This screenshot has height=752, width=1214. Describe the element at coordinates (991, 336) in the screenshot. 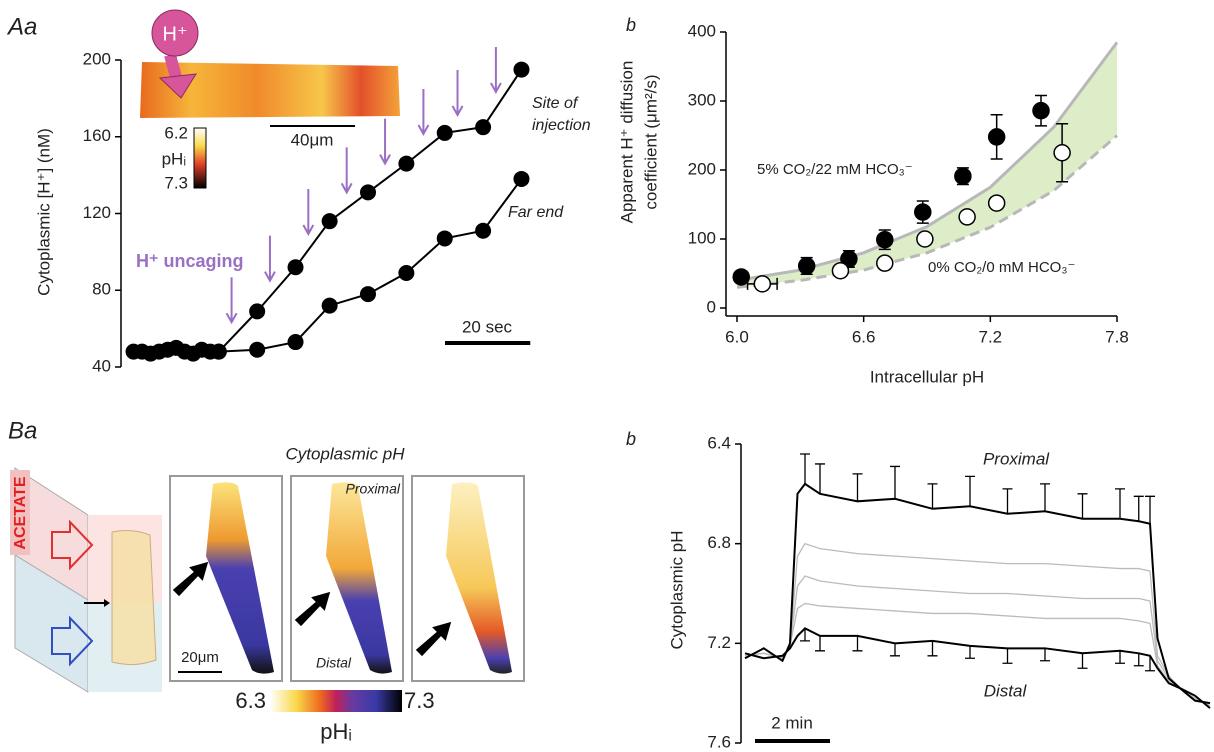

I see `x-tick-label: 7.2` at that location.